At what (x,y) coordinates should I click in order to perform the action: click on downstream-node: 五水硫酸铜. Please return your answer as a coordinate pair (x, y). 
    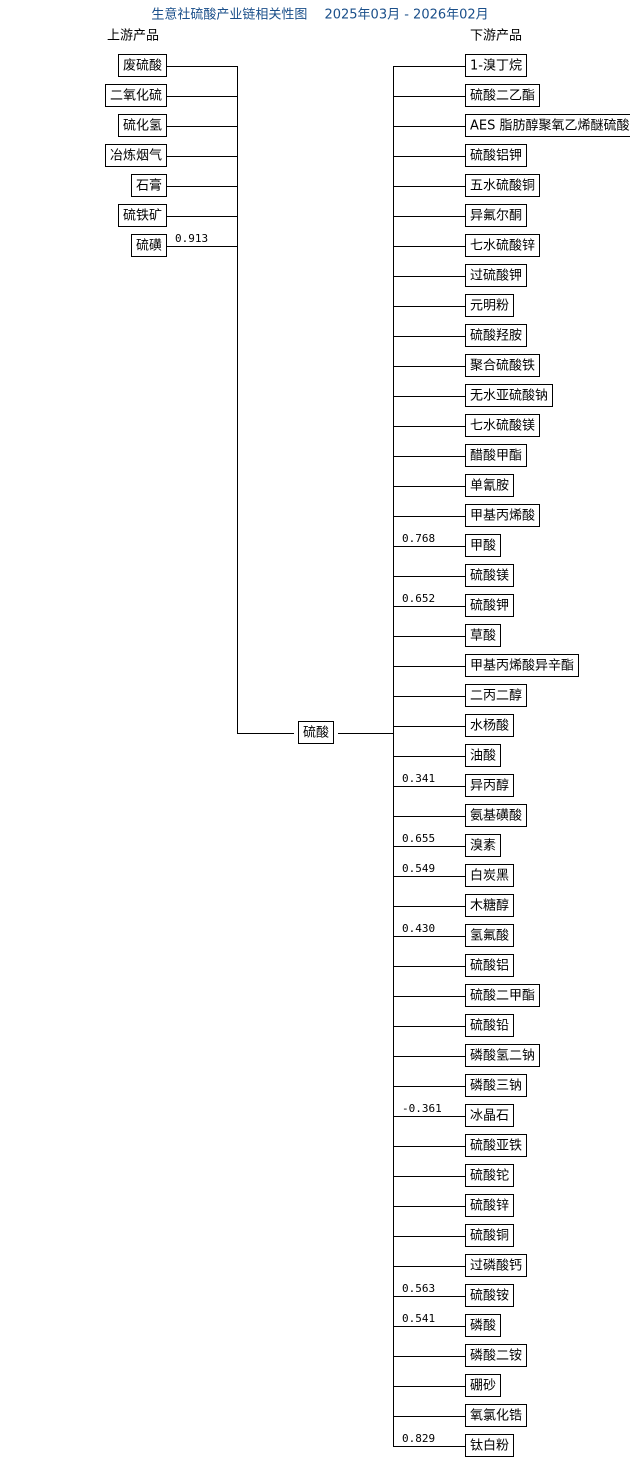
    Looking at the image, I should click on (502, 186).